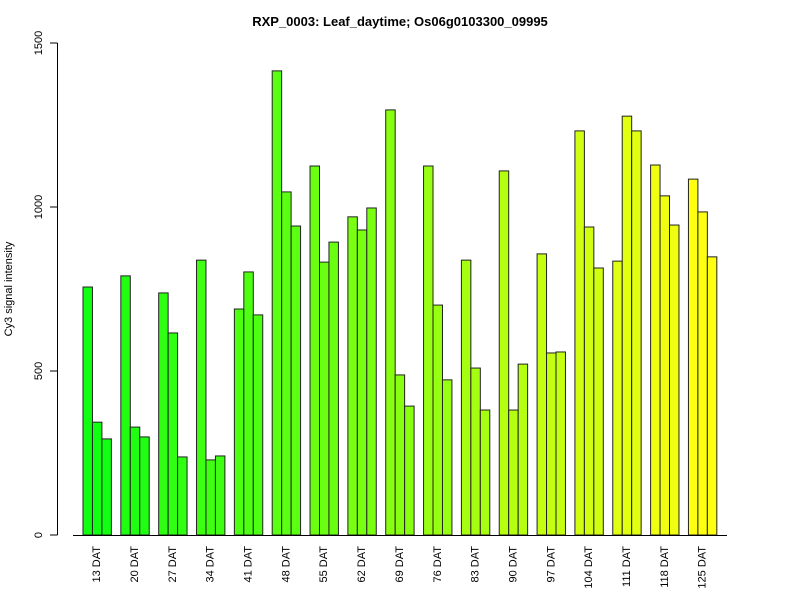 The width and height of the screenshot is (800, 600). What do you see at coordinates (589, 567) in the screenshot?
I see `x-tick-label: 104 DAT` at bounding box center [589, 567].